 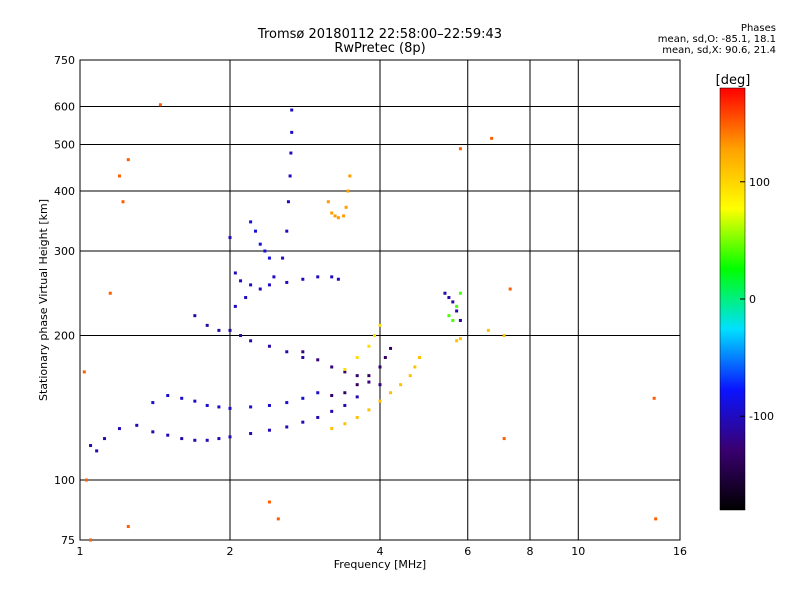 What do you see at coordinates (530, 551) in the screenshot?
I see `x-tick-label-4: 8` at bounding box center [530, 551].